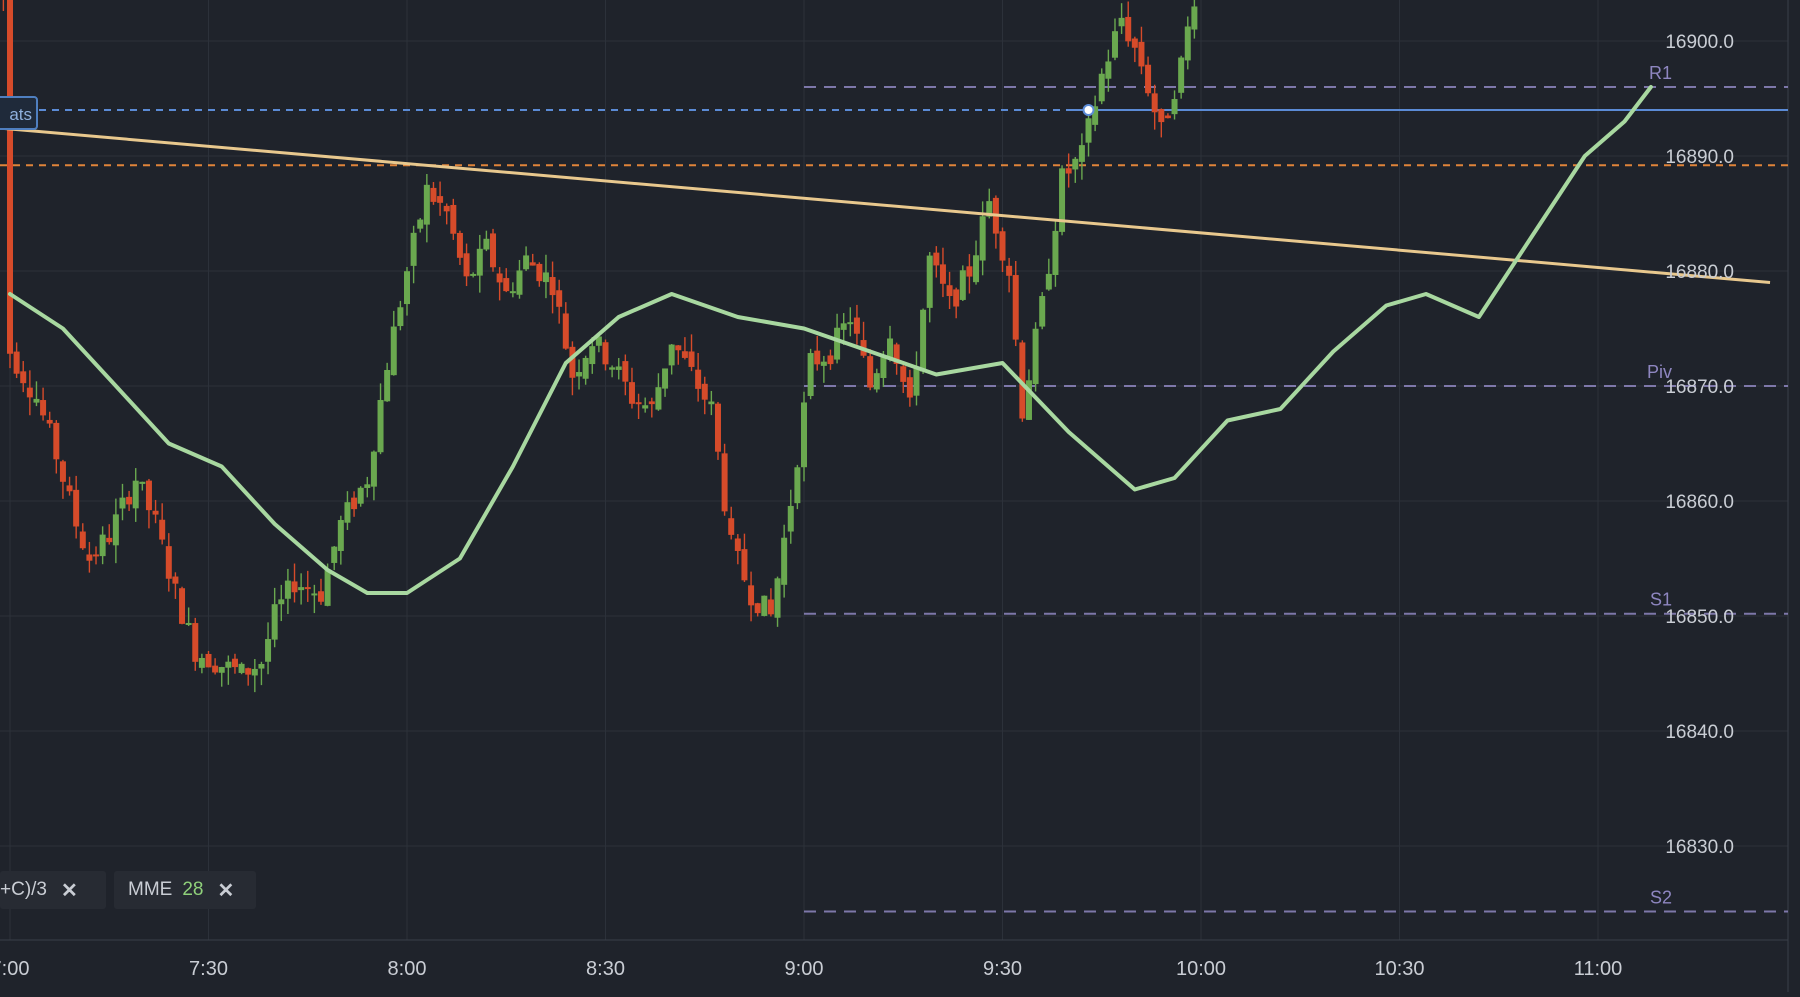  I want to click on pivot-label-piv: Piv, so click(1659, 372).